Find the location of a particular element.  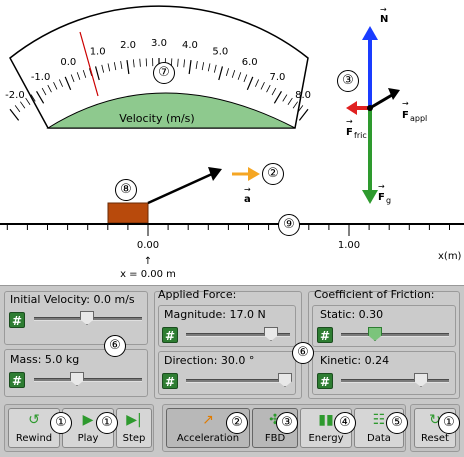

block is located at coordinates (128, 213).